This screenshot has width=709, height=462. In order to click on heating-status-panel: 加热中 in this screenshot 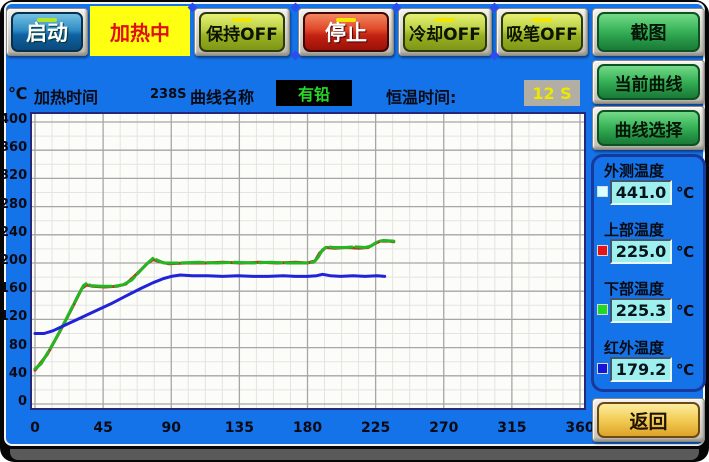, I will do `click(140, 31)`.